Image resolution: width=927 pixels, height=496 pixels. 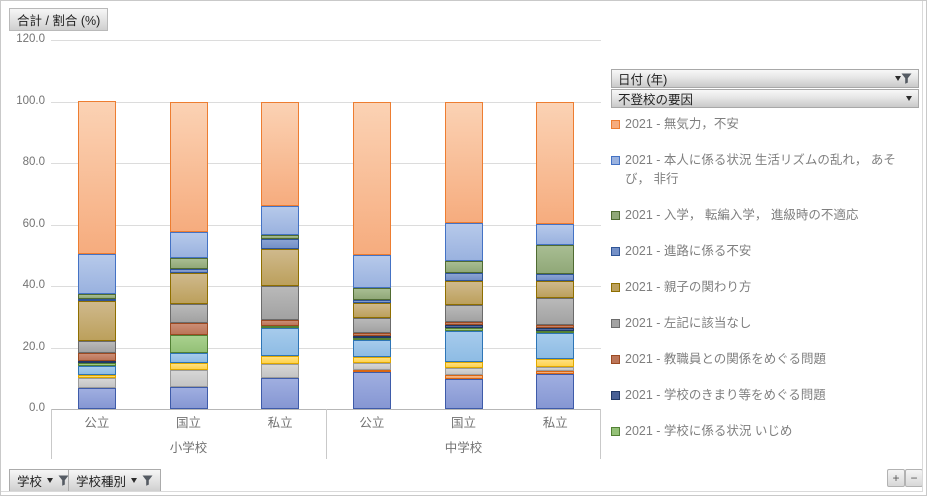 What do you see at coordinates (765, 287) in the screenshot?
I see `legend-item: 2021 - 親子の関わり方` at bounding box center [765, 287].